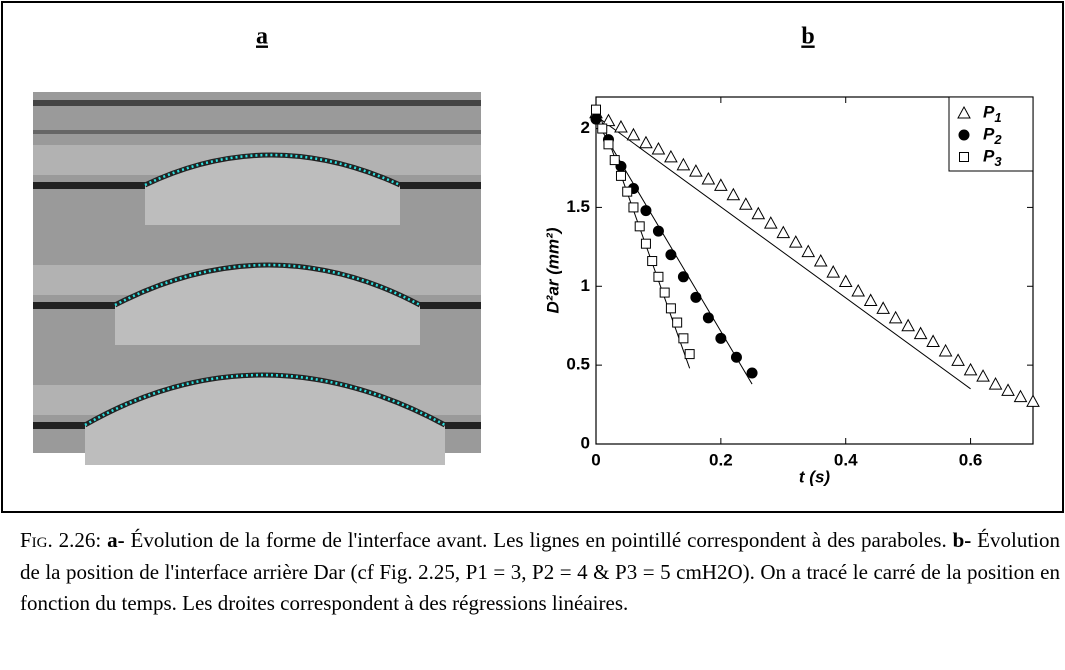  Describe the element at coordinates (116, 540) in the screenshot. I see `caption-text: a-` at that location.